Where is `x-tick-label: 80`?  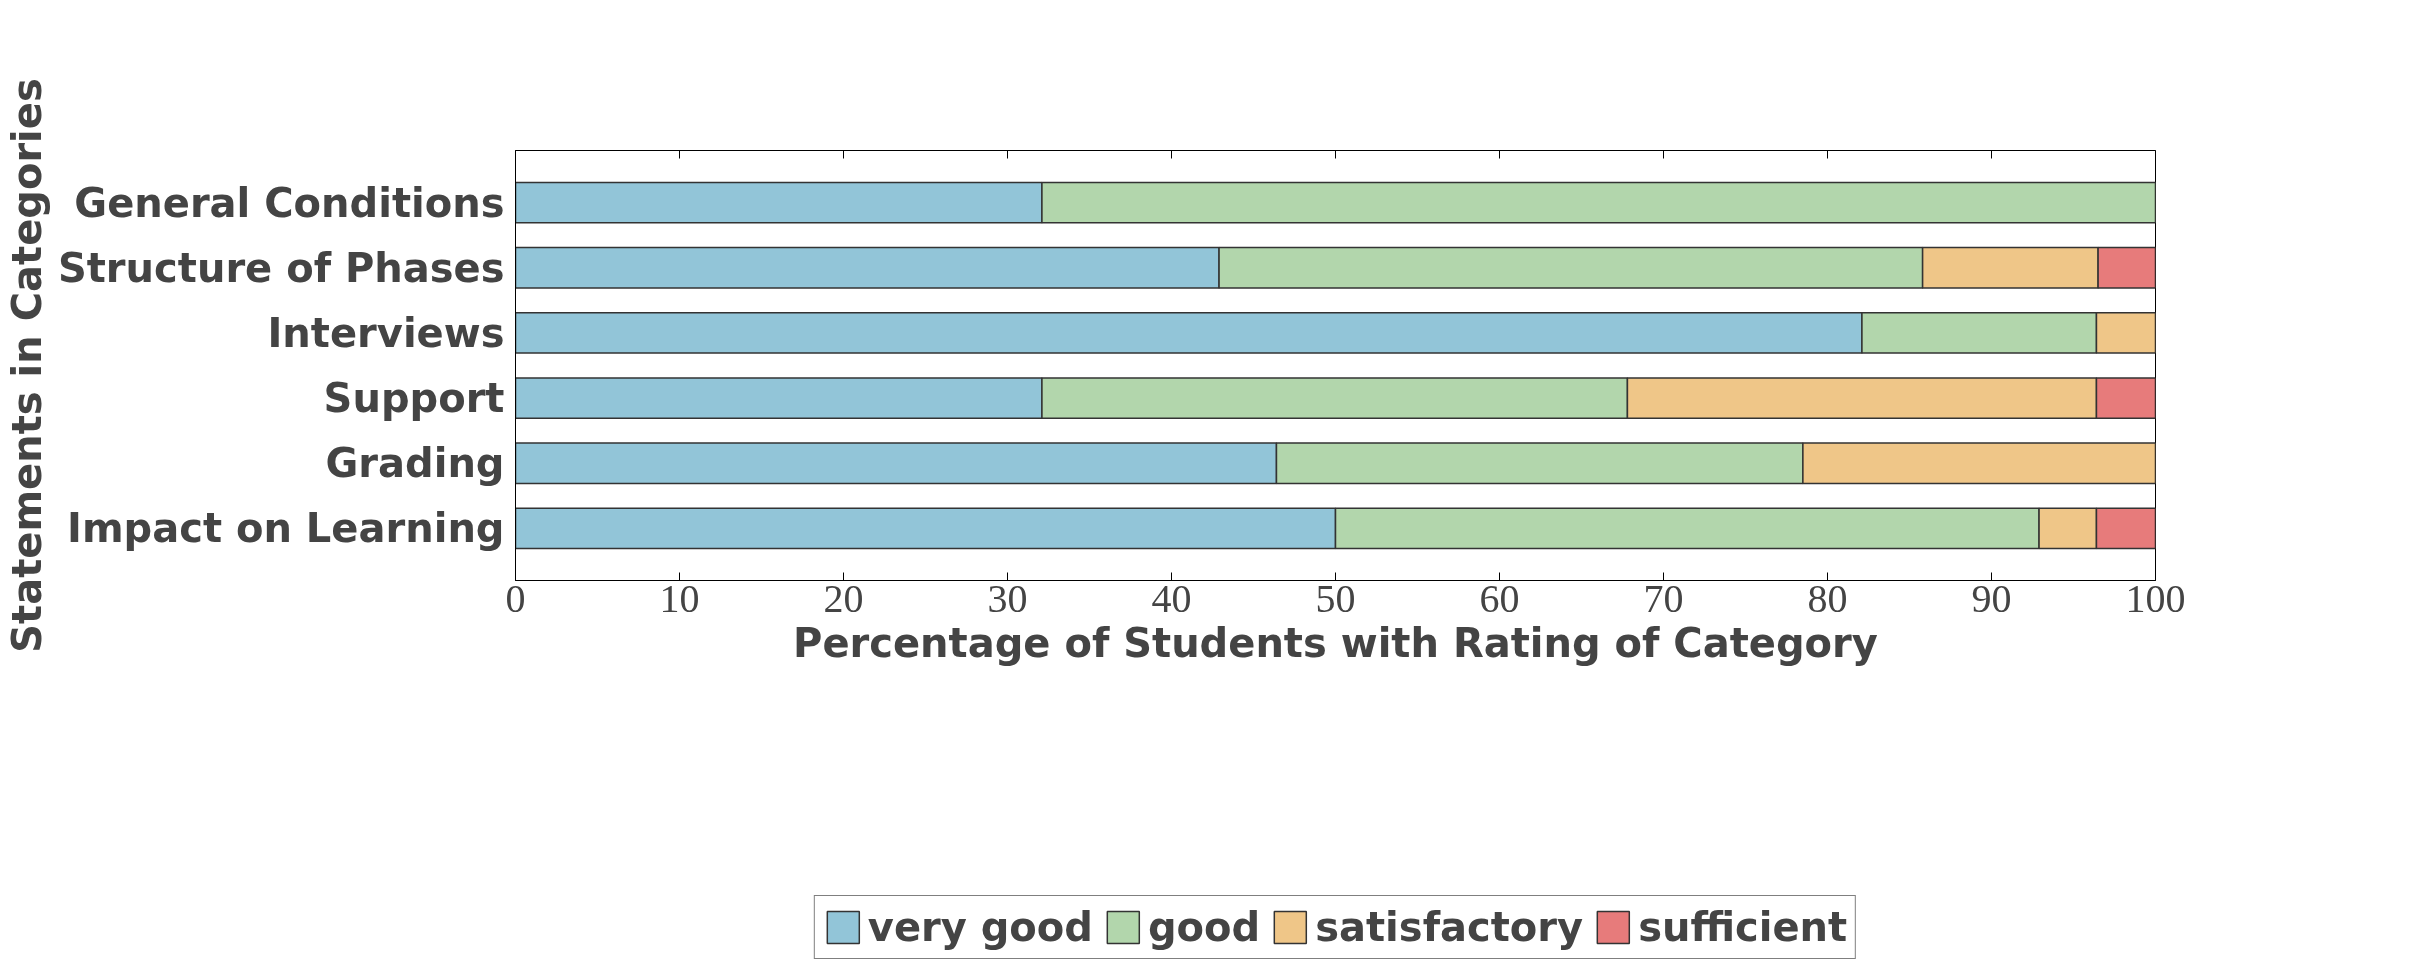
x-tick-label: 80 is located at coordinates (1827, 598).